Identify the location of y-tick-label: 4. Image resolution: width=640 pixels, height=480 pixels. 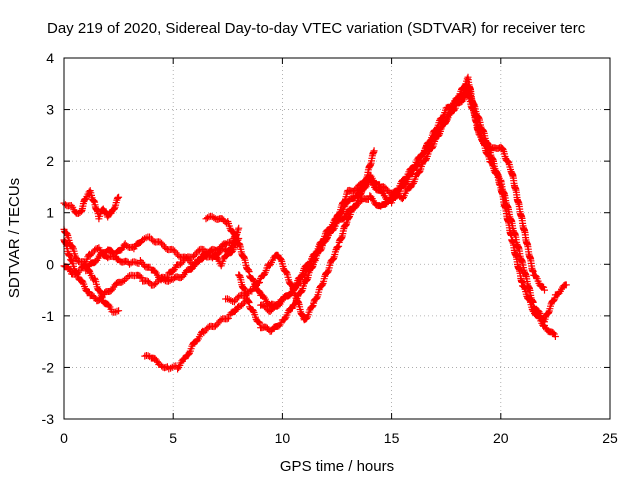
(50, 58).